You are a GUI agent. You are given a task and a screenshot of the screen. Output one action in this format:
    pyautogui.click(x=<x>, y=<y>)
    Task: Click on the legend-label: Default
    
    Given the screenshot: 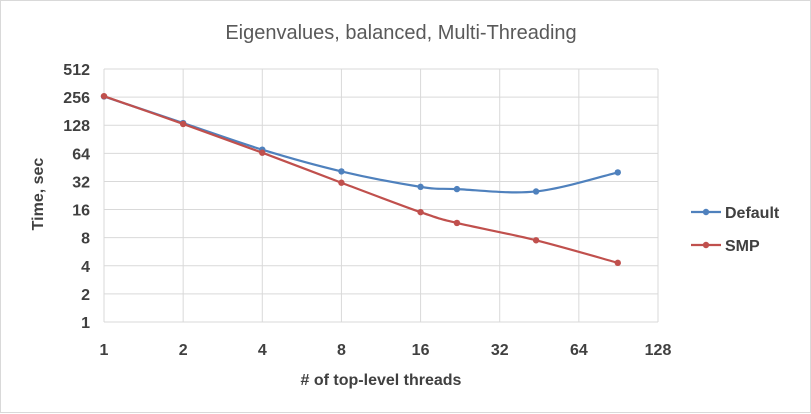 What is the action you would take?
    pyautogui.click(x=752, y=213)
    